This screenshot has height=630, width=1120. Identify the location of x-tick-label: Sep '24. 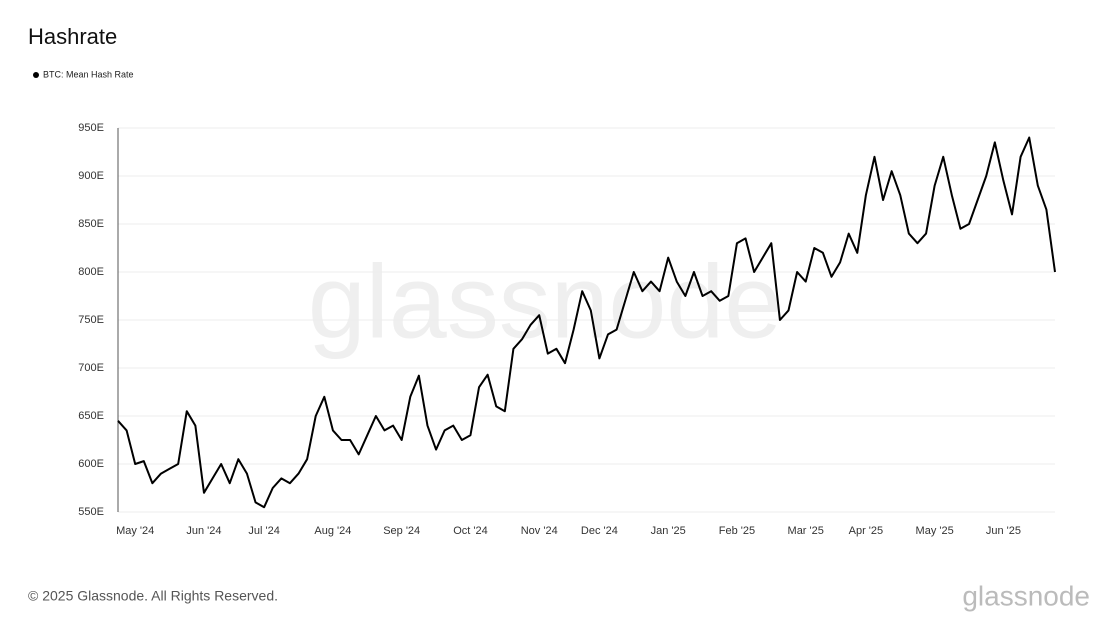
(401, 531).